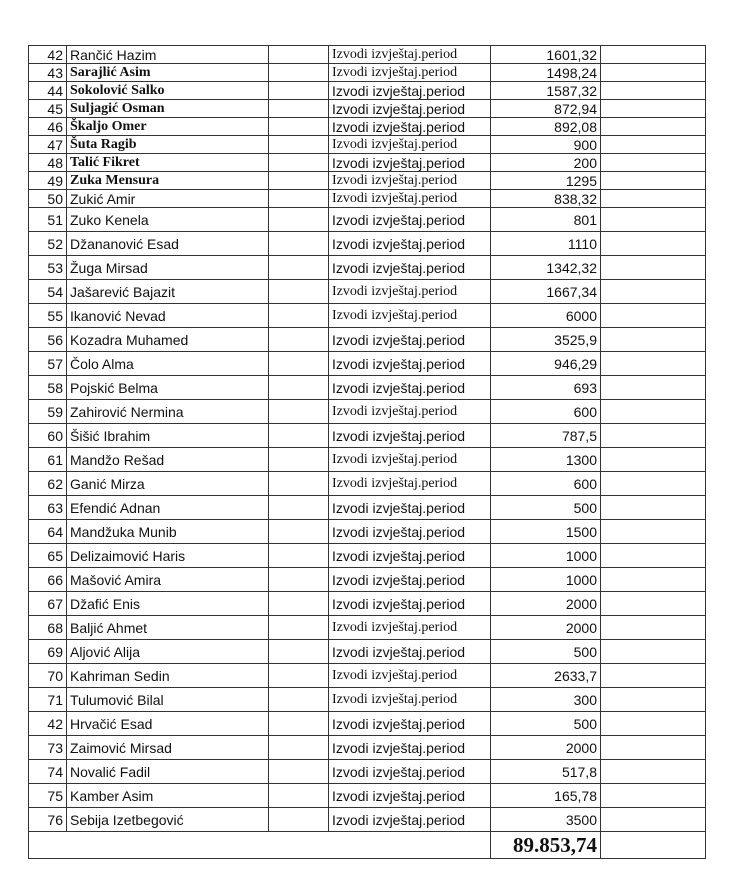 This screenshot has width=742, height=875. Describe the element at coordinates (167, 363) in the screenshot. I see `person-name: Čolo Alma` at that location.